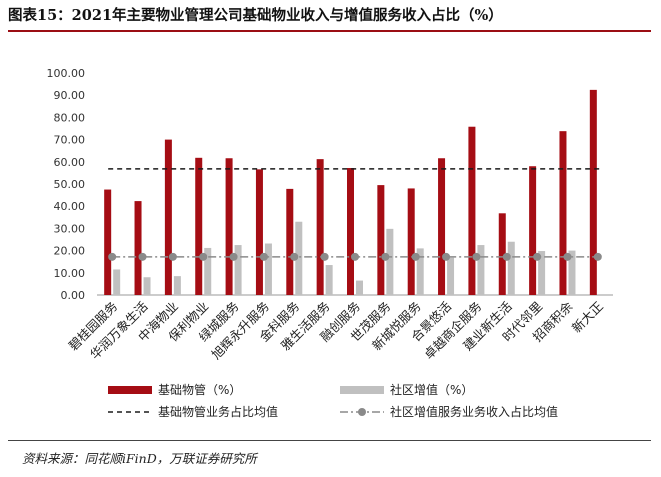 This screenshot has width=661, height=477. What do you see at coordinates (587, 317) in the screenshot?
I see `x-tick-label: 新大正` at bounding box center [587, 317].